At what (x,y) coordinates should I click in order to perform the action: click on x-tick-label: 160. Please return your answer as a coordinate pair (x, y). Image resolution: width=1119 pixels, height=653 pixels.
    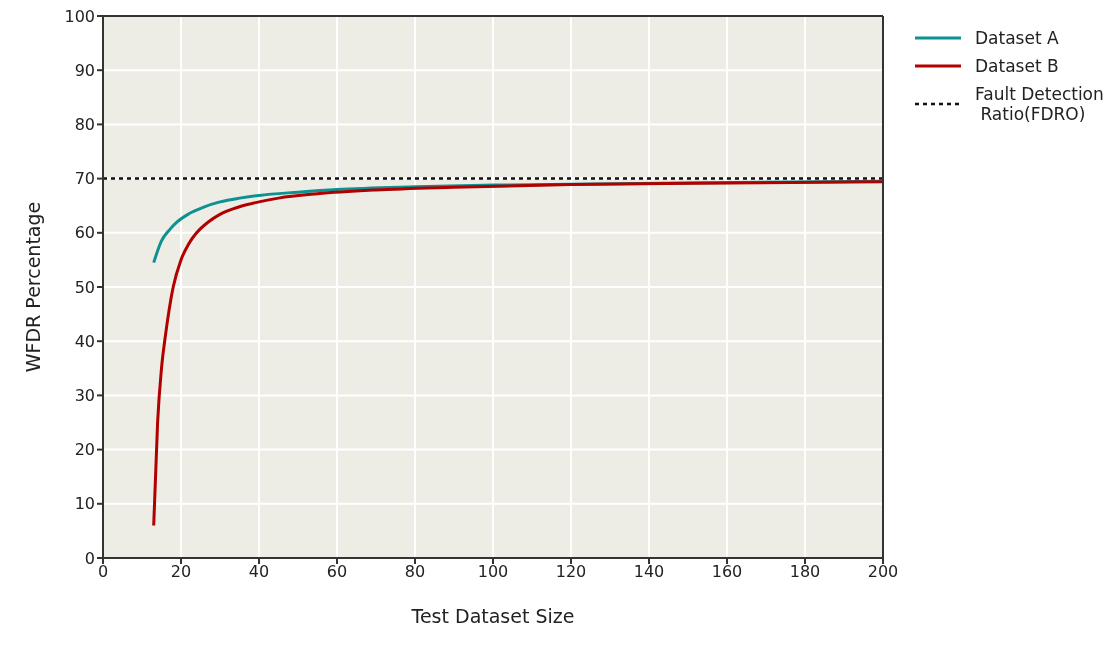
    Looking at the image, I should click on (727, 572).